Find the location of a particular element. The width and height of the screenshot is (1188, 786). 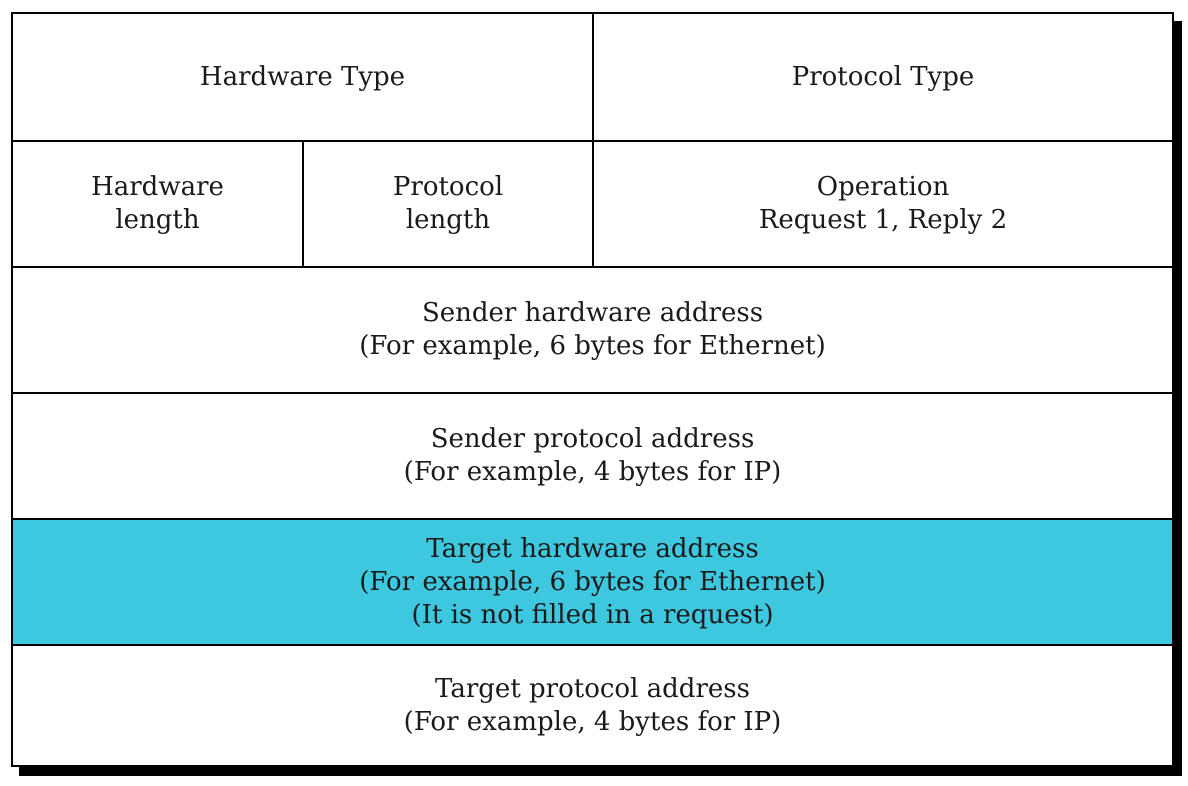

target-hardware-label-2: (For example, 6 bytes for Ethernet) is located at coordinates (592, 581).